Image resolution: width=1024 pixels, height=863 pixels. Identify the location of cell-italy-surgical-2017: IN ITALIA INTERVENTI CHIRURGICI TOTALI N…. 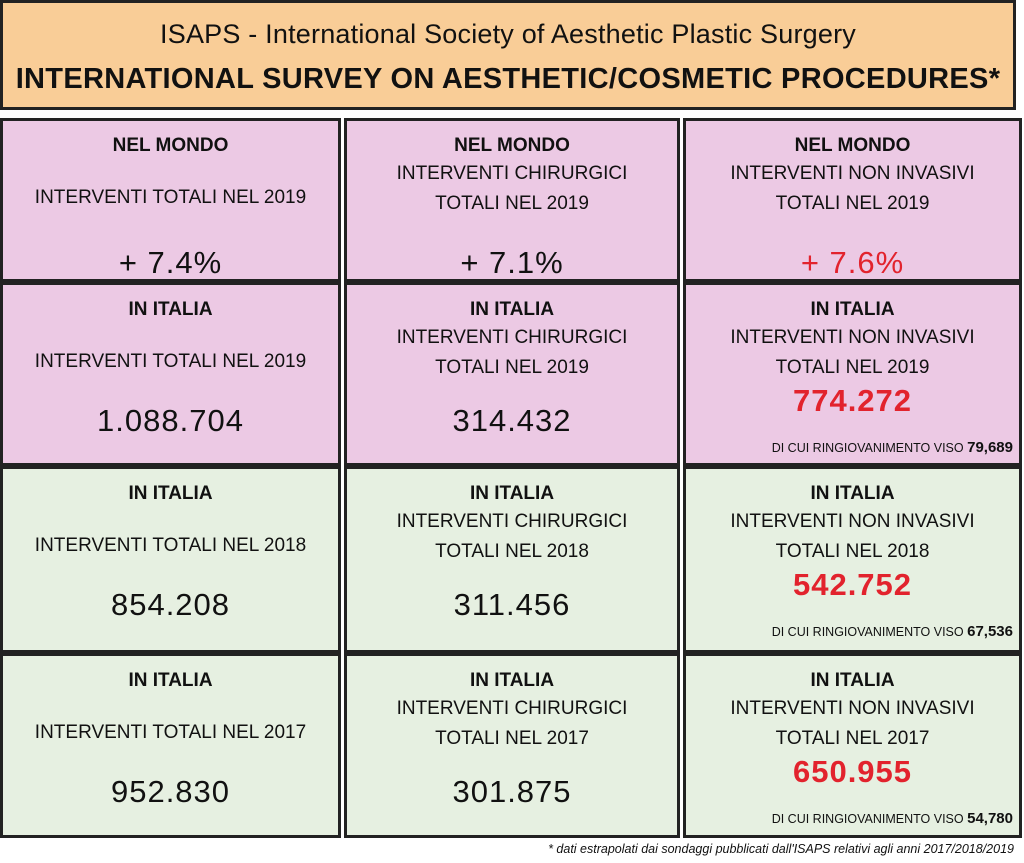
(512, 745).